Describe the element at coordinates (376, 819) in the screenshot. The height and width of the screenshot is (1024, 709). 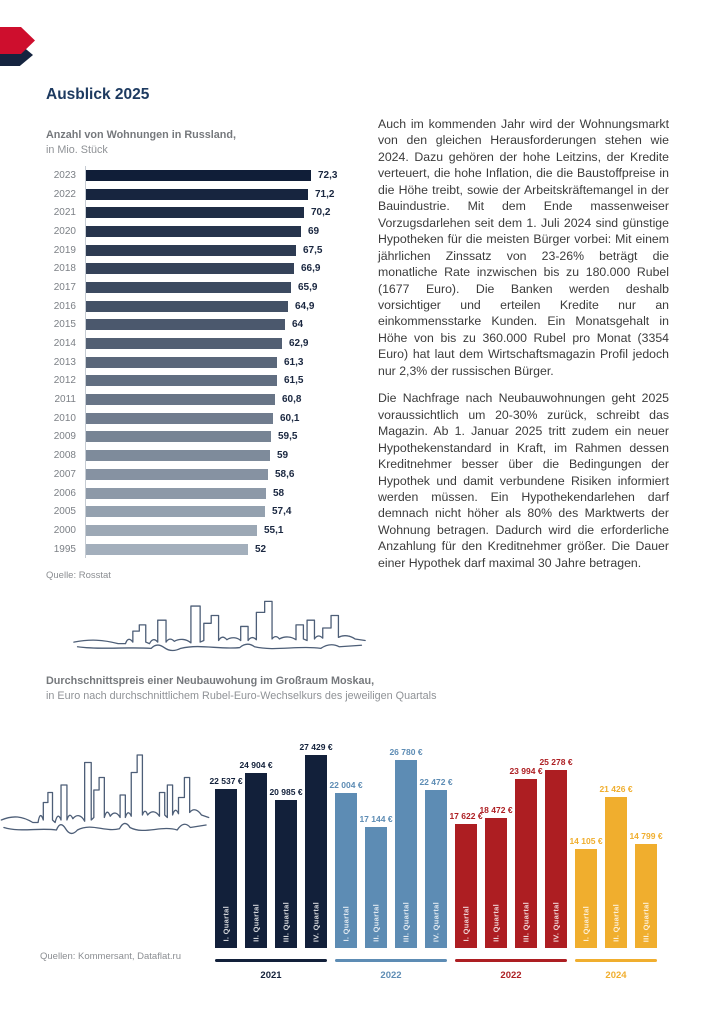
I see `price-value-label: 17 144 €` at that location.